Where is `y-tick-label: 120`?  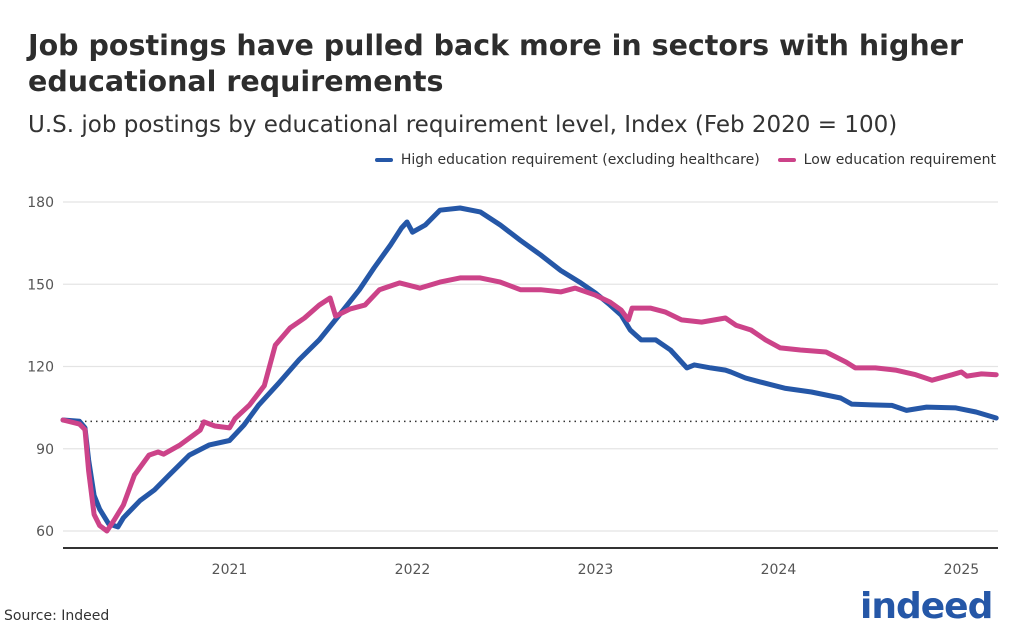 y-tick-label: 120 is located at coordinates (40, 368).